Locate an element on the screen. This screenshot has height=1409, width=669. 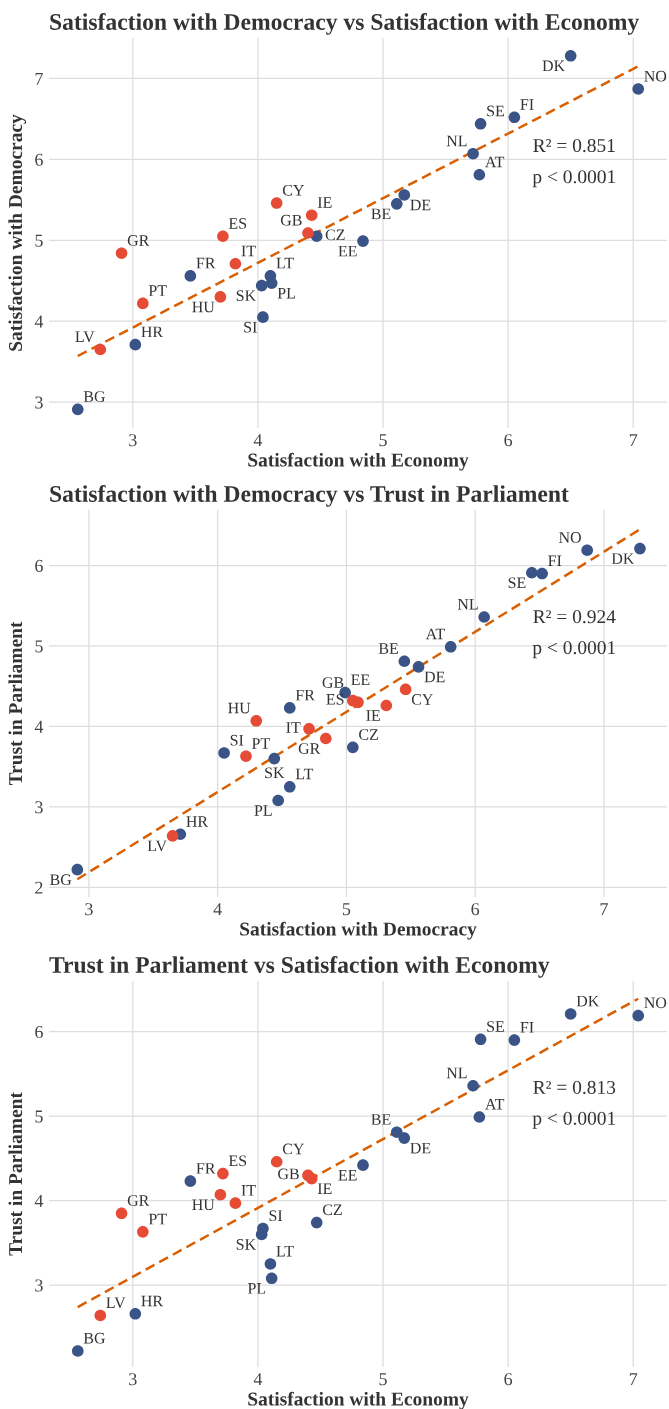
annotation: R² = 0.813 is located at coordinates (574, 1087).